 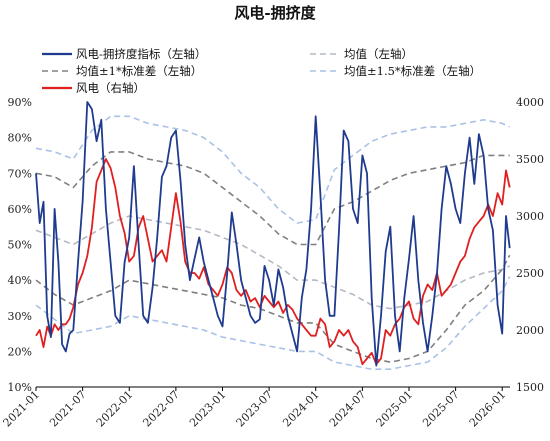 What do you see at coordinates (348, 409) in the screenshot?
I see `x-tick-label: 2024-07` at bounding box center [348, 409].